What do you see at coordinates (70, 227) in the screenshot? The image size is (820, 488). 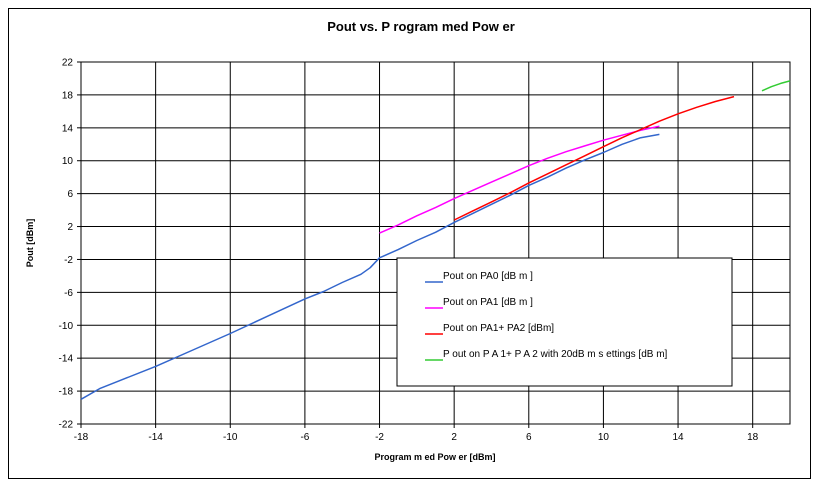 I see `y-tick-label: 2` at bounding box center [70, 227].